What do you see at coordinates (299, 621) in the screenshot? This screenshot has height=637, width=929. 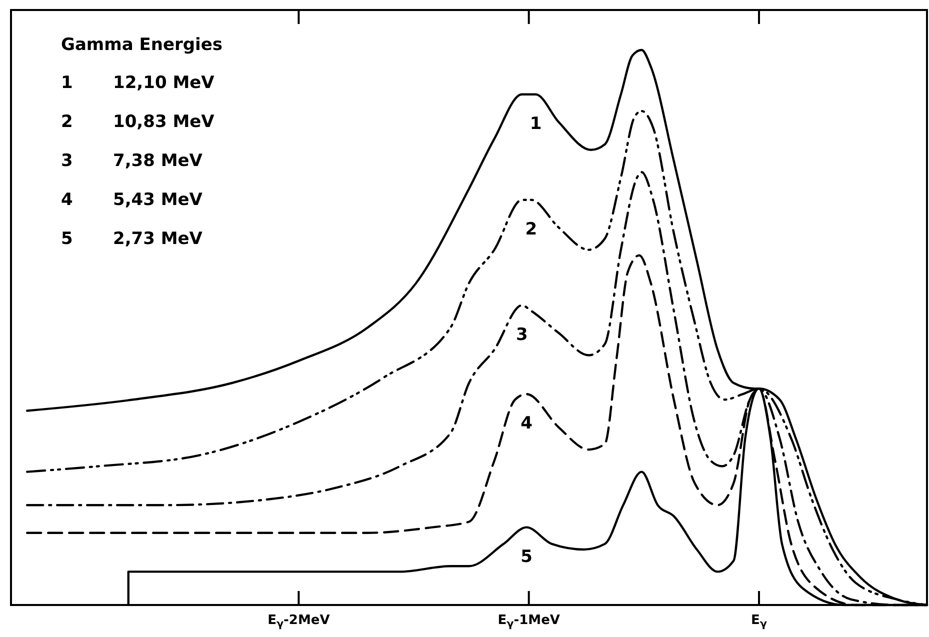 I see `x-tick-label: E$_{γ}$-2MeV` at bounding box center [299, 621].